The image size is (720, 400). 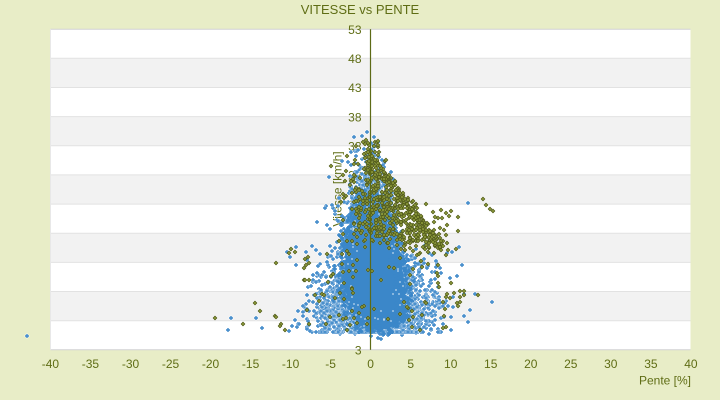 What do you see at coordinates (491, 364) in the screenshot?
I see `svg-text: 15` at bounding box center [491, 364].